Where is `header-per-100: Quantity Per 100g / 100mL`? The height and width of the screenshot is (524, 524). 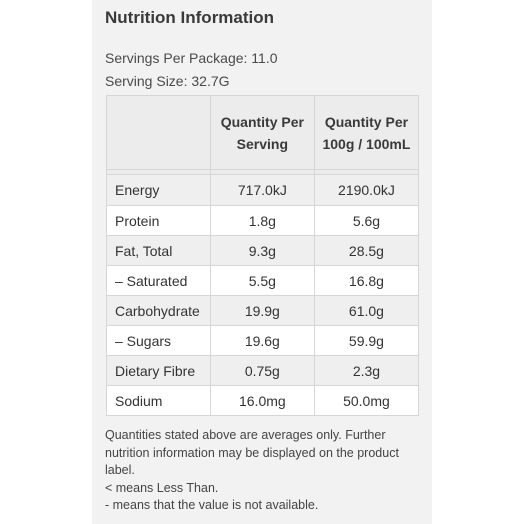 header-per-100: Quantity Per 100g / 100mL is located at coordinates (366, 132).